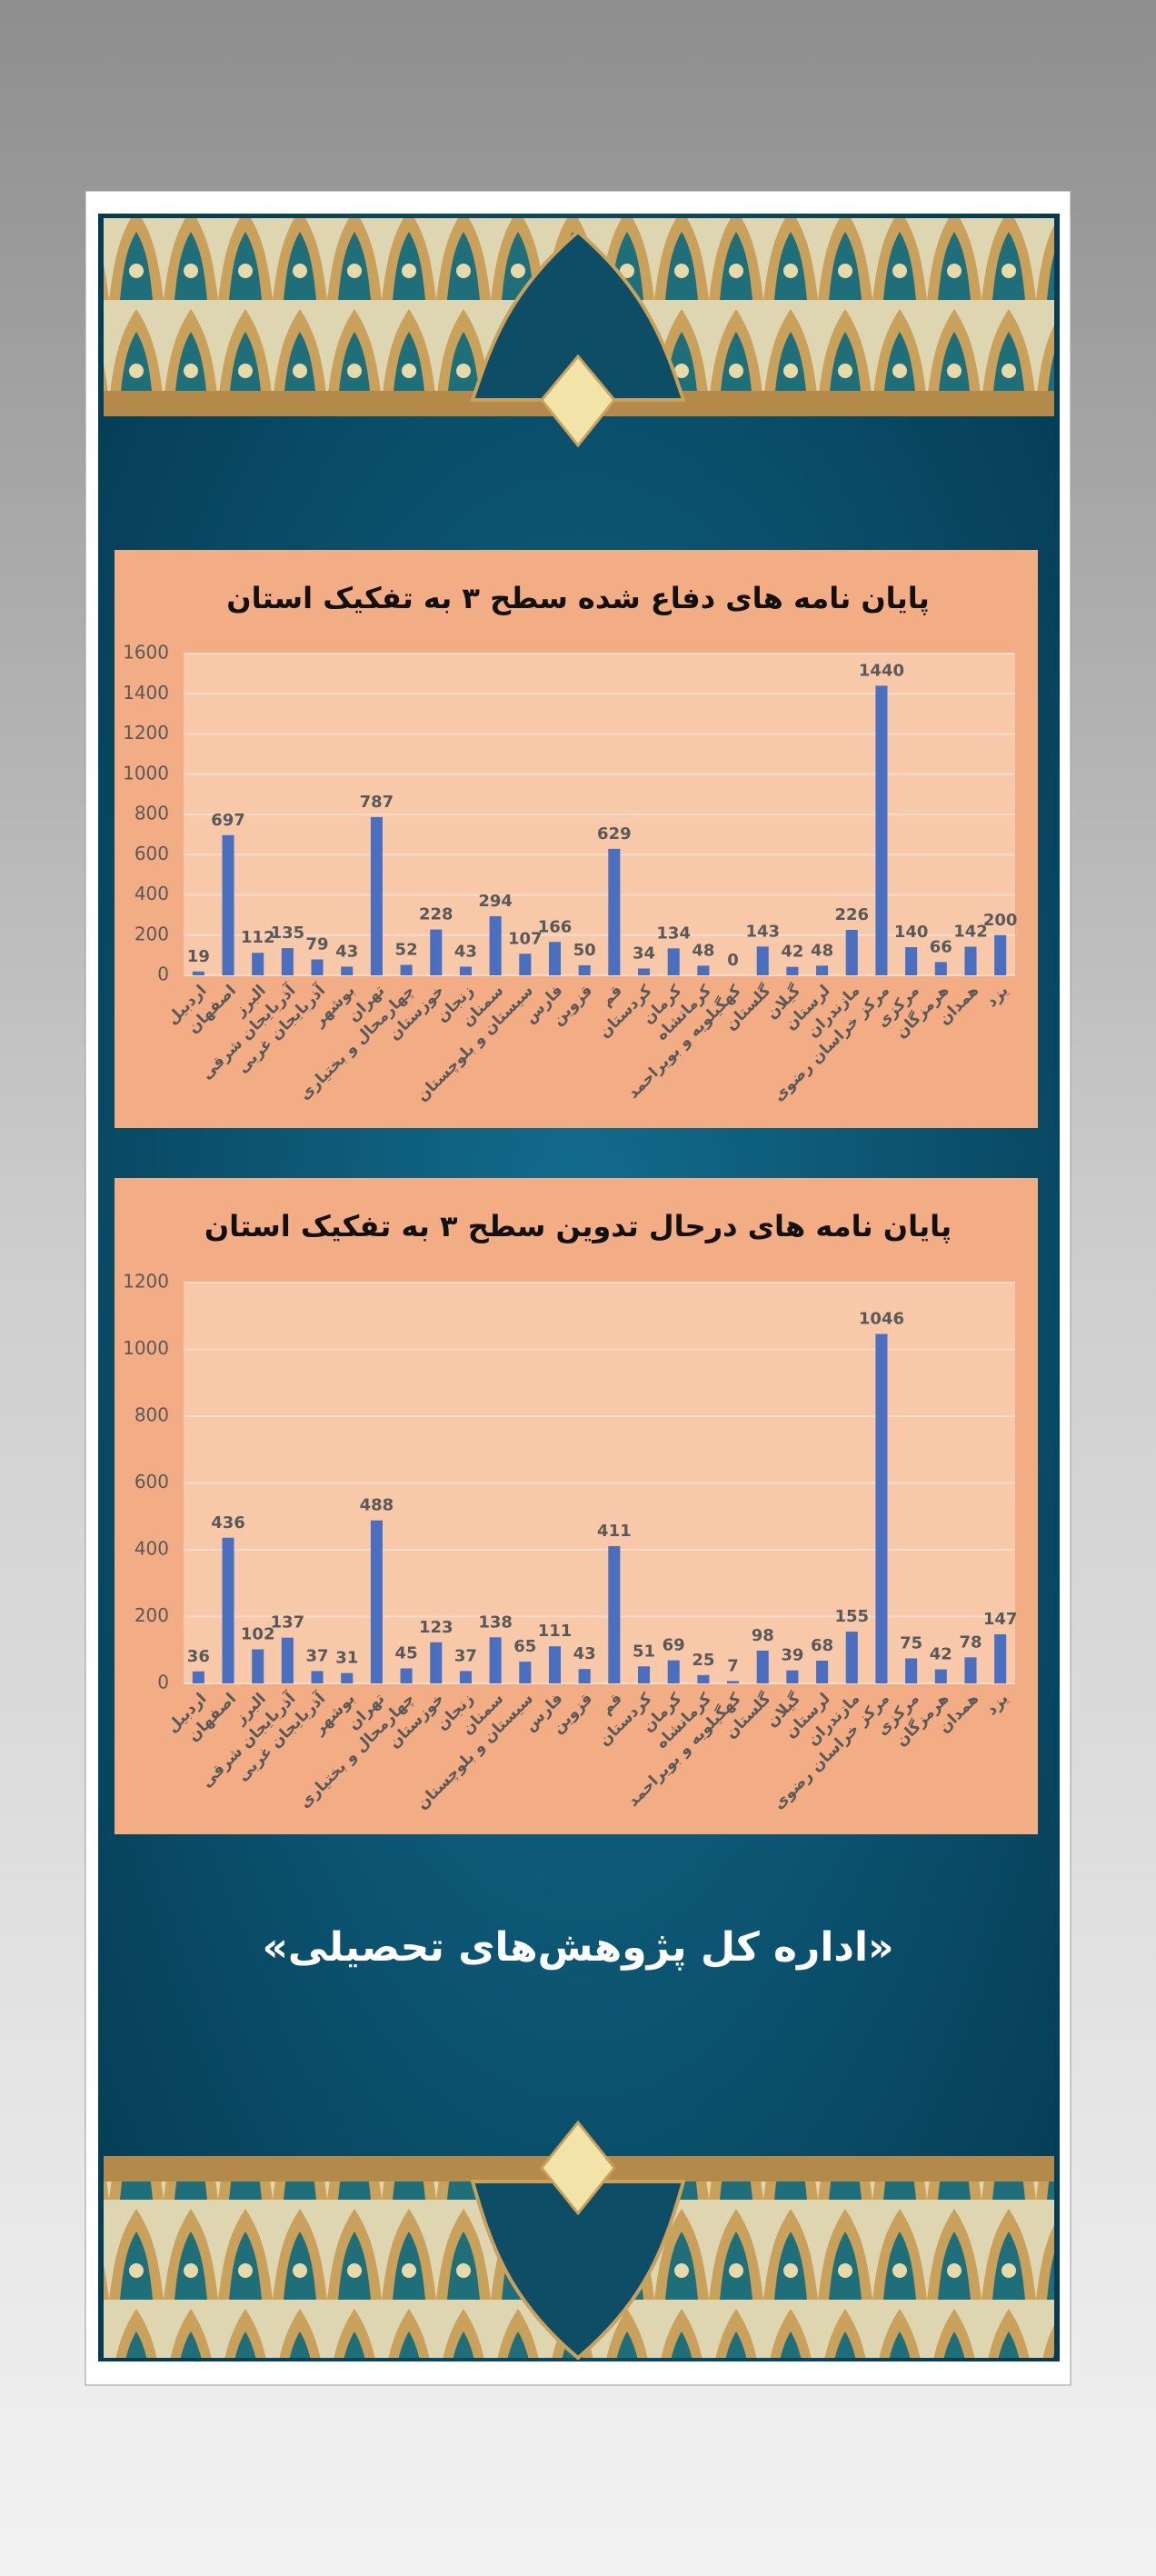 This screenshot has width=1156, height=2576. I want to click on data-label: 166, so click(555, 927).